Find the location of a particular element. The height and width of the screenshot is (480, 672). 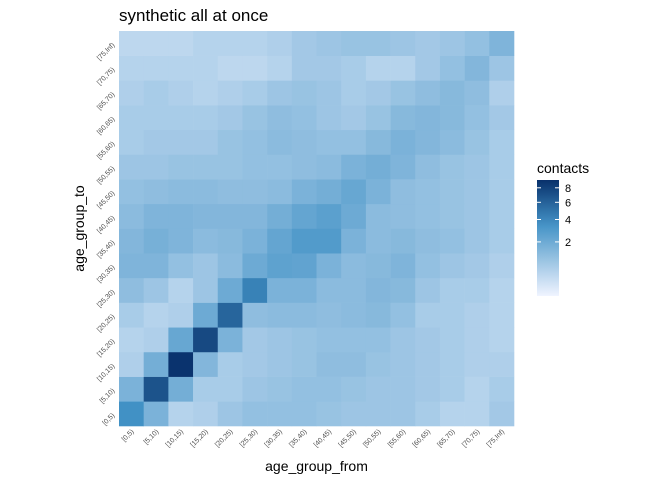

y-tick-label: [60,65) is located at coordinates (106, 126).